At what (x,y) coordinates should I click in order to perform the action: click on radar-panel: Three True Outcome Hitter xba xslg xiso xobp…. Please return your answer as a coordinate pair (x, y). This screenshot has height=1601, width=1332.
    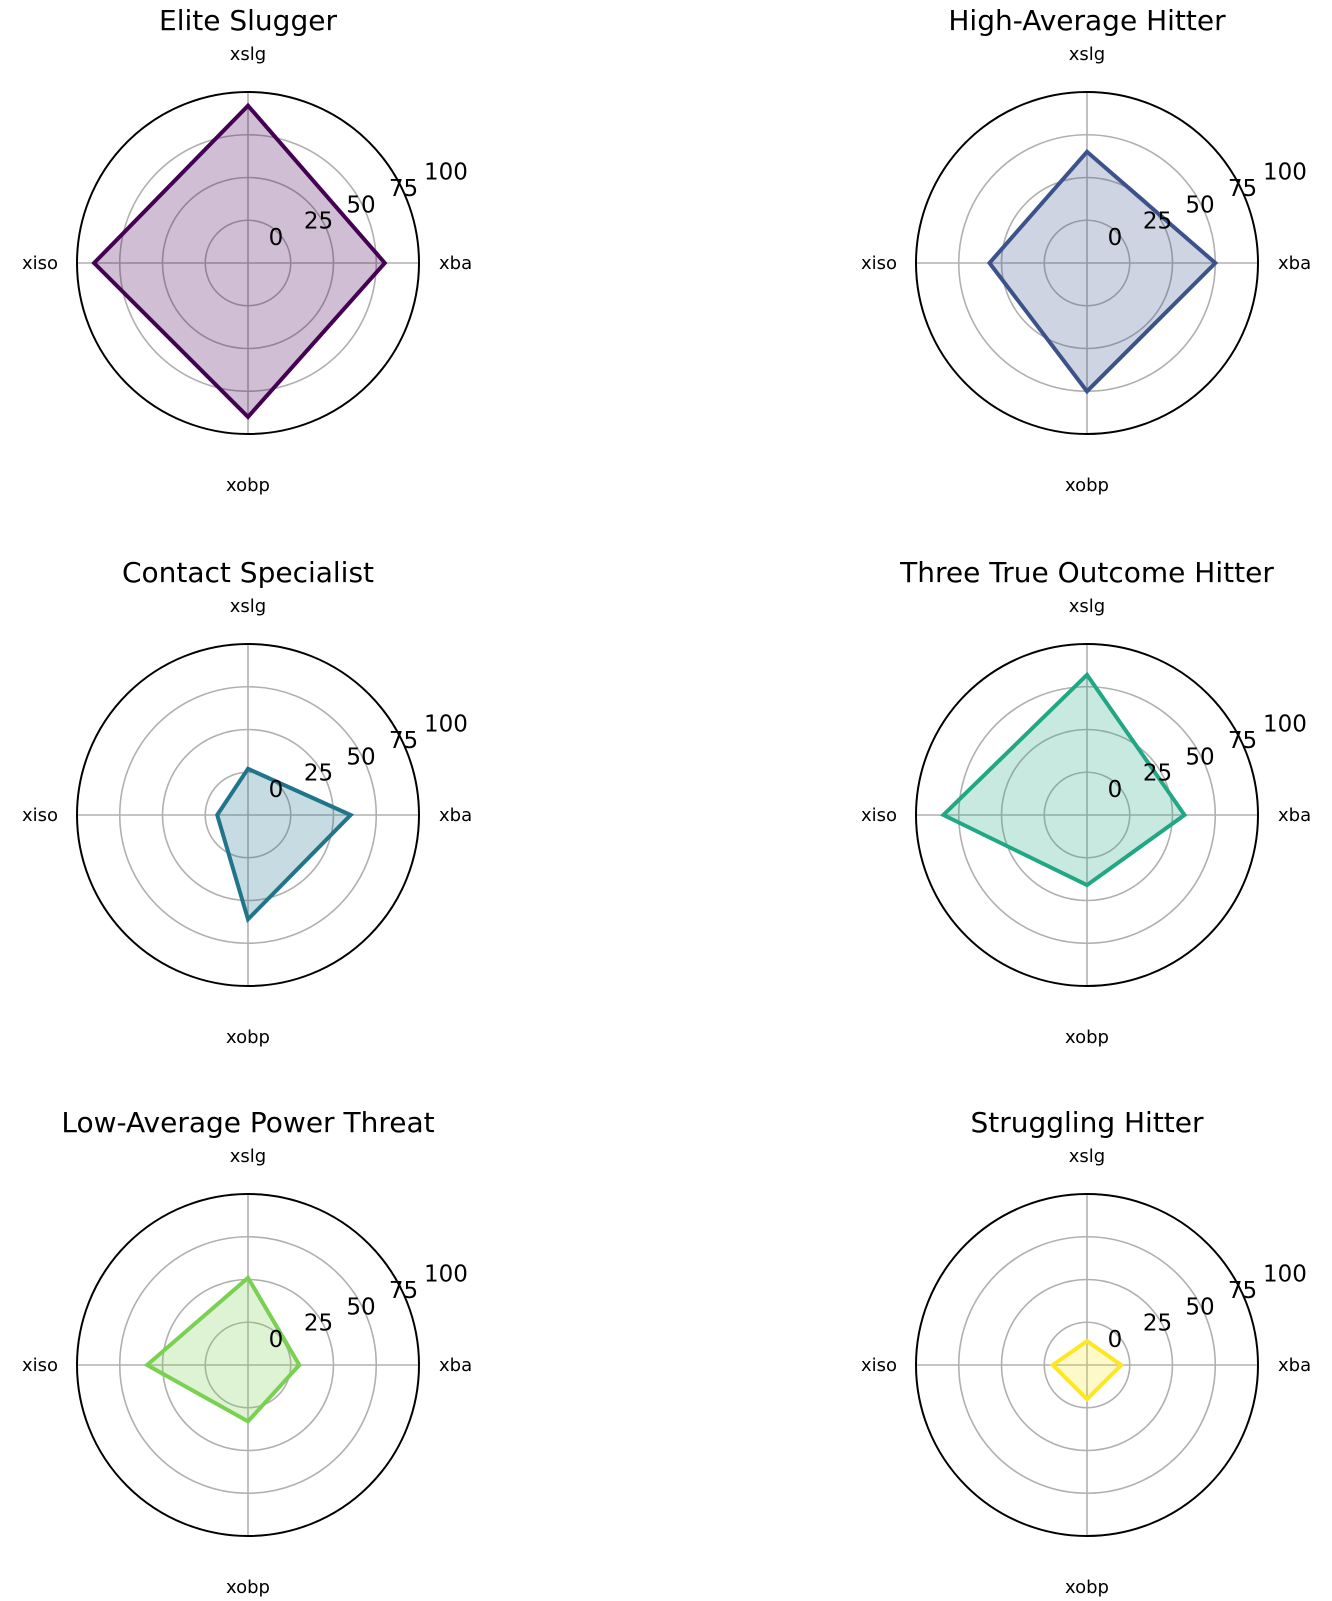
    Looking at the image, I should click on (1086, 802).